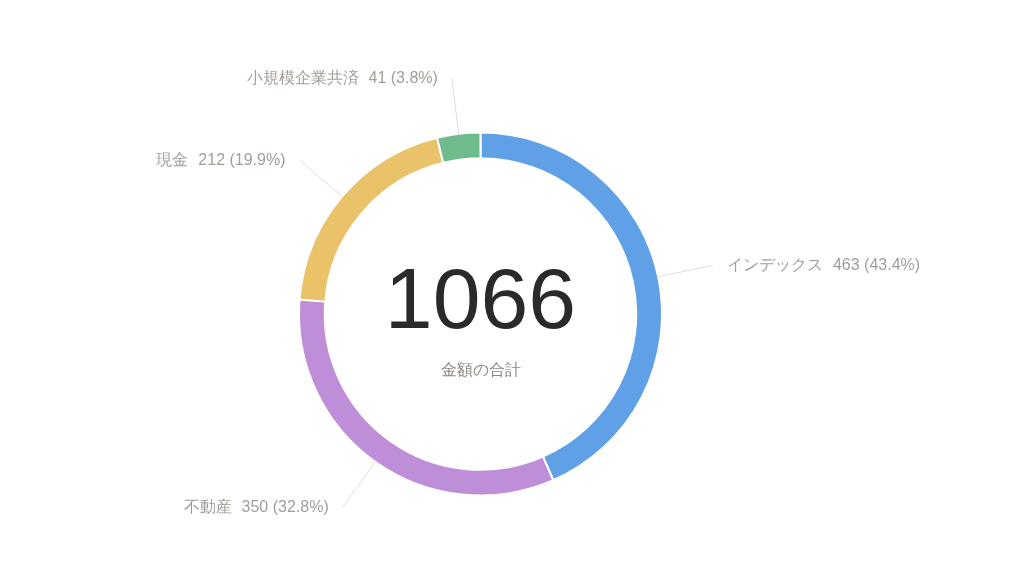 The image size is (1024, 587). I want to click on slice-label: 不動産, so click(207, 506).